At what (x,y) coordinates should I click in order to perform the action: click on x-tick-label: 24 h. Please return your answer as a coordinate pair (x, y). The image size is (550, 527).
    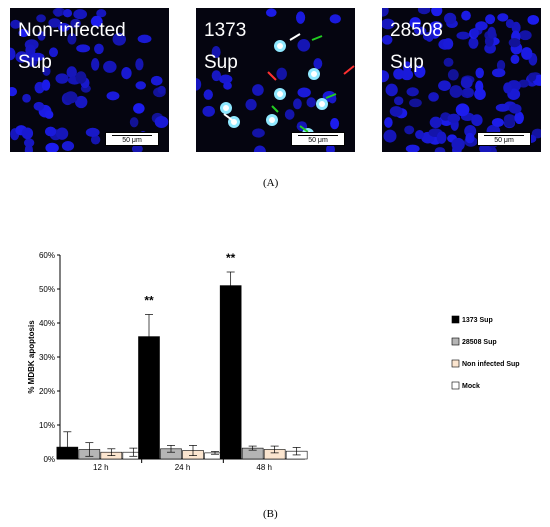
    Looking at the image, I should click on (183, 467).